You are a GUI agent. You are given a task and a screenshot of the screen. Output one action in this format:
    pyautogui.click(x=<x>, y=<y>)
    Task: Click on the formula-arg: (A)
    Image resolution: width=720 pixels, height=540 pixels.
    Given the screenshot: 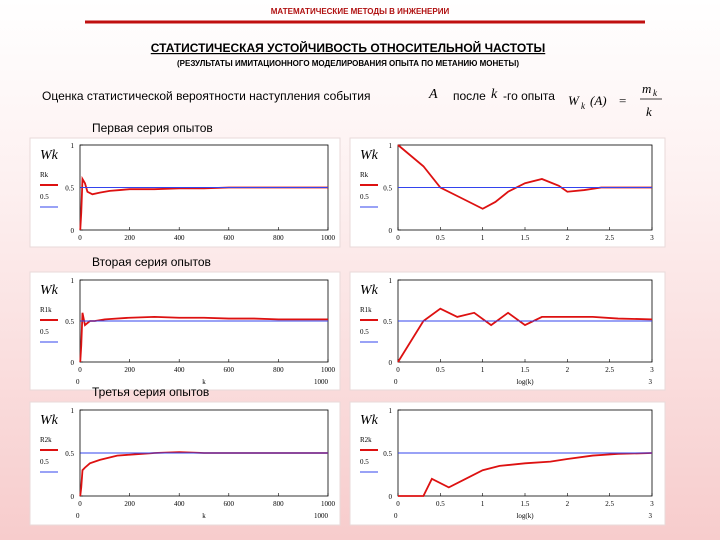 What is the action you would take?
    pyautogui.click(x=598, y=100)
    